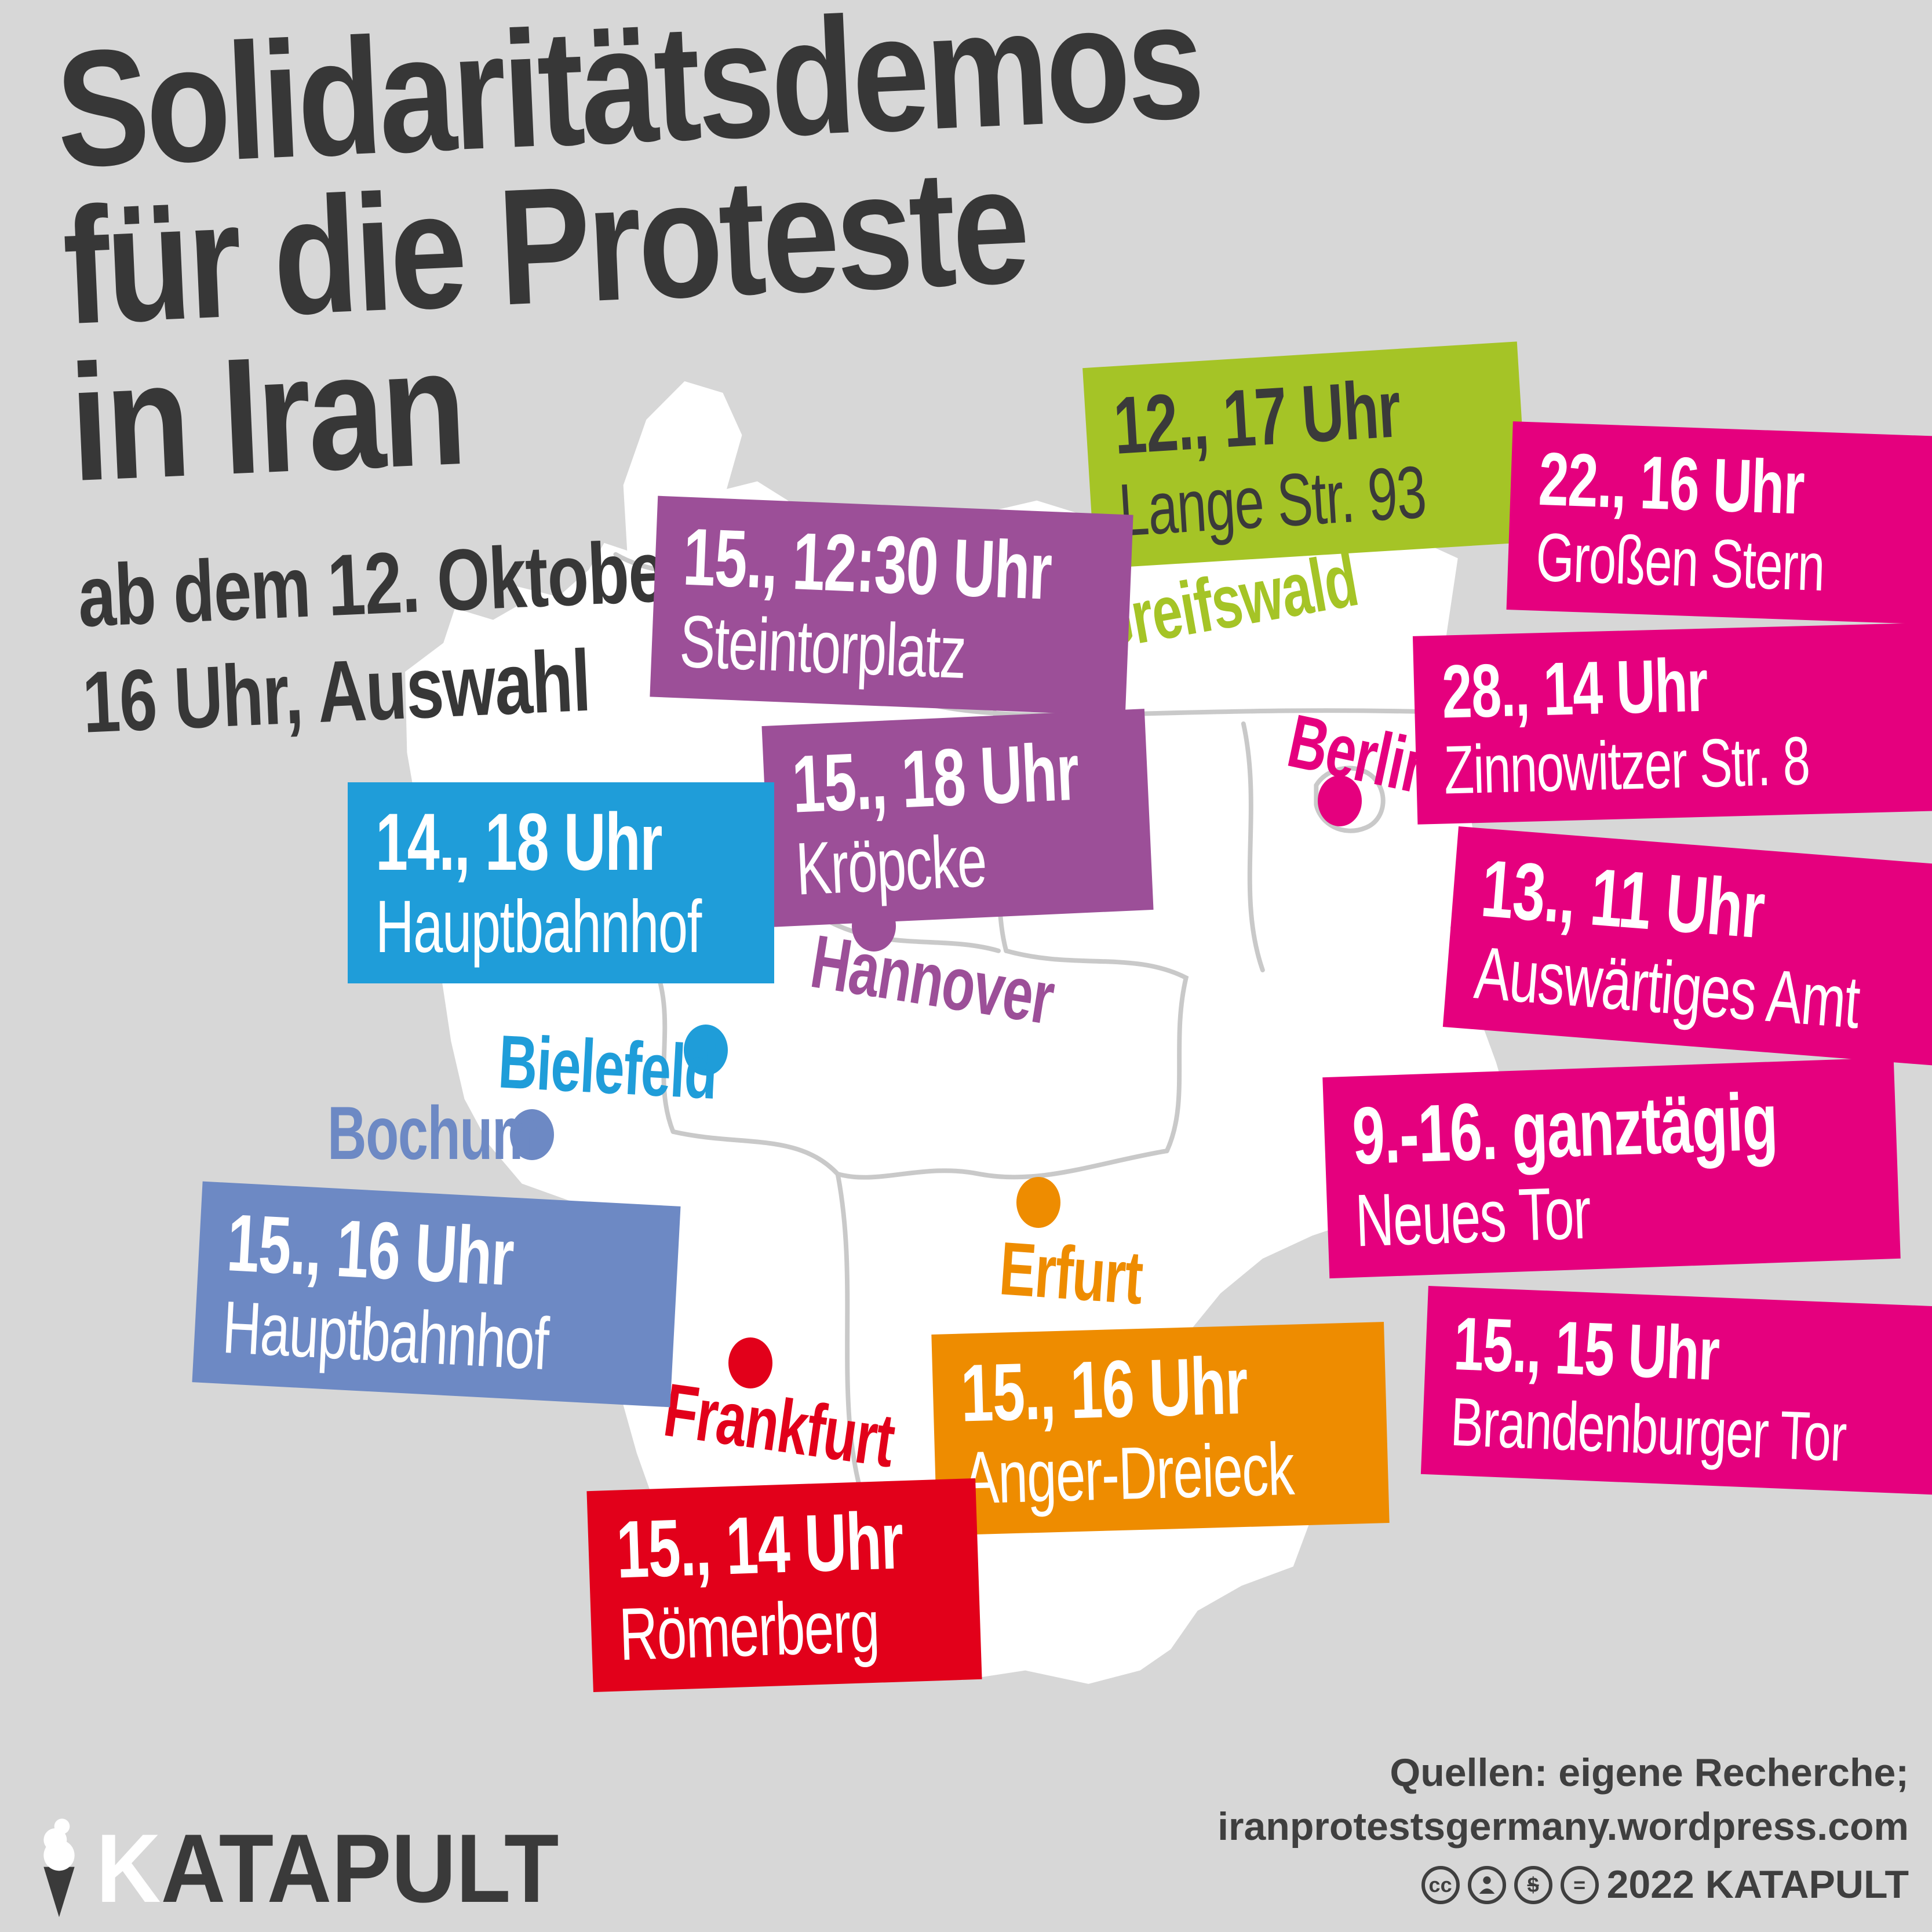  Describe the element at coordinates (539, 926) in the screenshot. I see `event-location: Hauptbahnhof` at that location.